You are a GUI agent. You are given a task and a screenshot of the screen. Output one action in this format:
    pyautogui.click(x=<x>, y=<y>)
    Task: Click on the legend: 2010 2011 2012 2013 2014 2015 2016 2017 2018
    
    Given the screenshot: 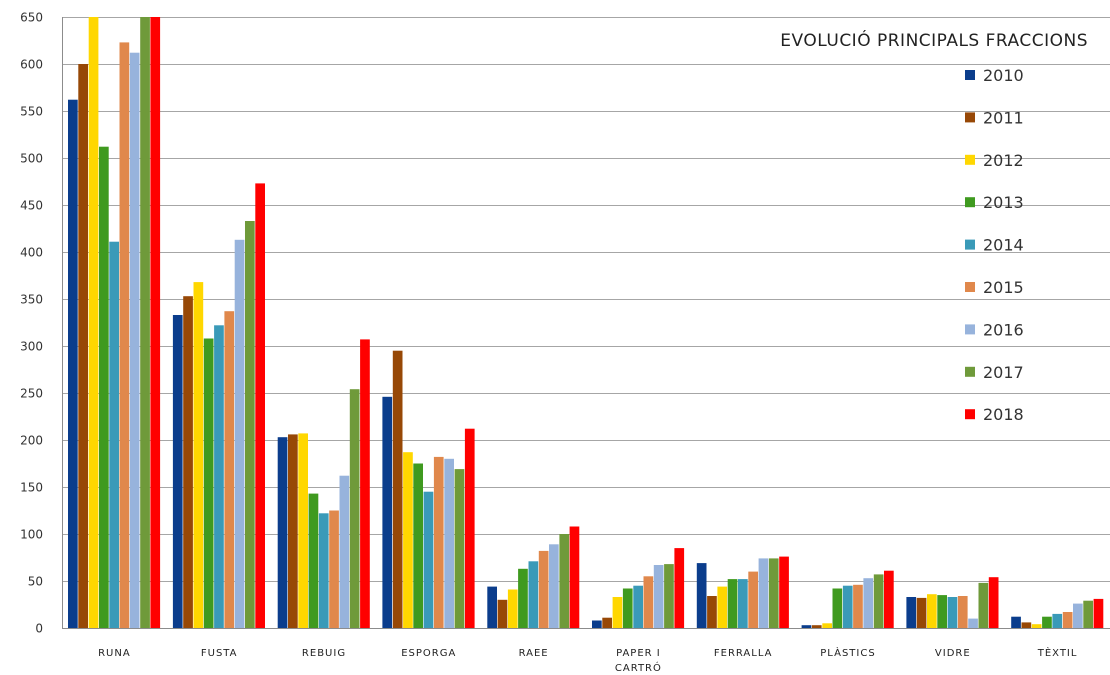 What is the action you would take?
    pyautogui.click(x=994, y=245)
    